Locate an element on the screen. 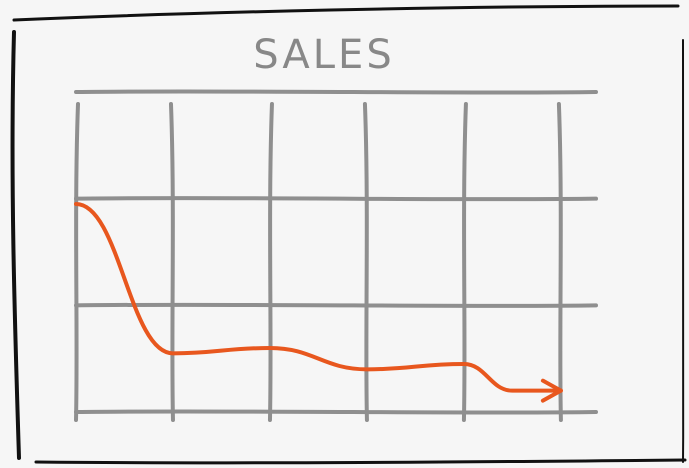 Image resolution: width=689 pixels, height=468 pixels. frame-border-right is located at coordinates (683, 251).